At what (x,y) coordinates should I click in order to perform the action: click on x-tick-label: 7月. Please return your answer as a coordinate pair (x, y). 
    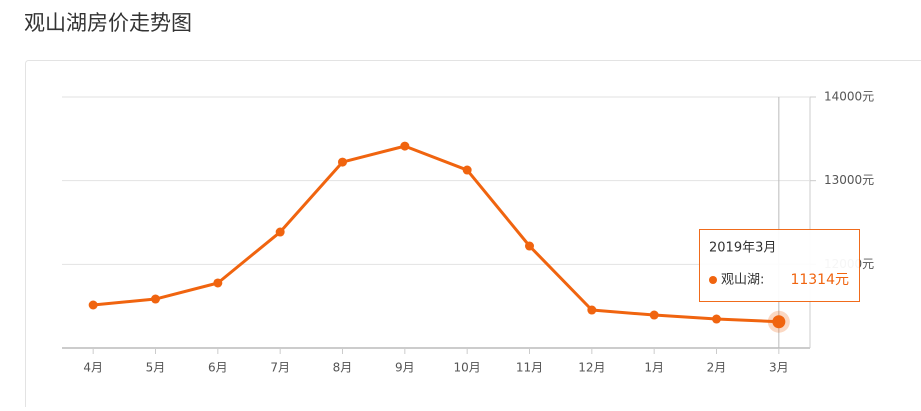
    Looking at the image, I should click on (280, 368).